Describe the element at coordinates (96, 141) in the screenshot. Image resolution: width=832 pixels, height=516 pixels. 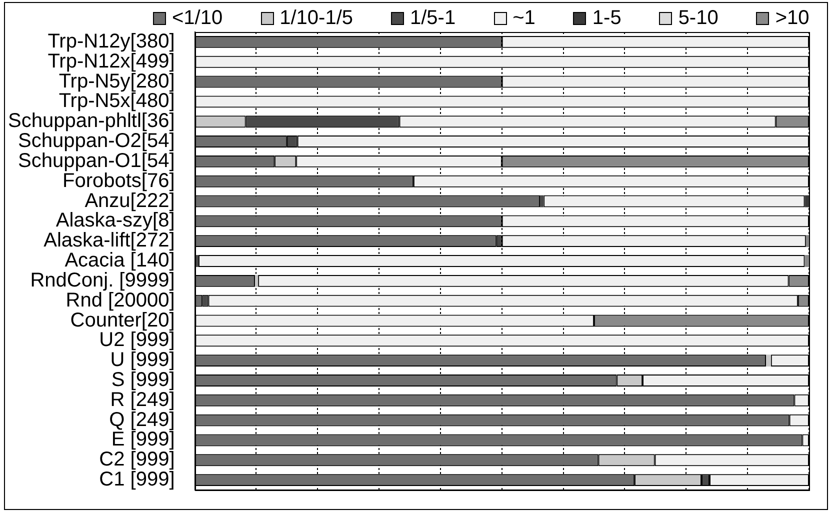
I see `y-tick-label: Schuppan-O2[54]` at that location.